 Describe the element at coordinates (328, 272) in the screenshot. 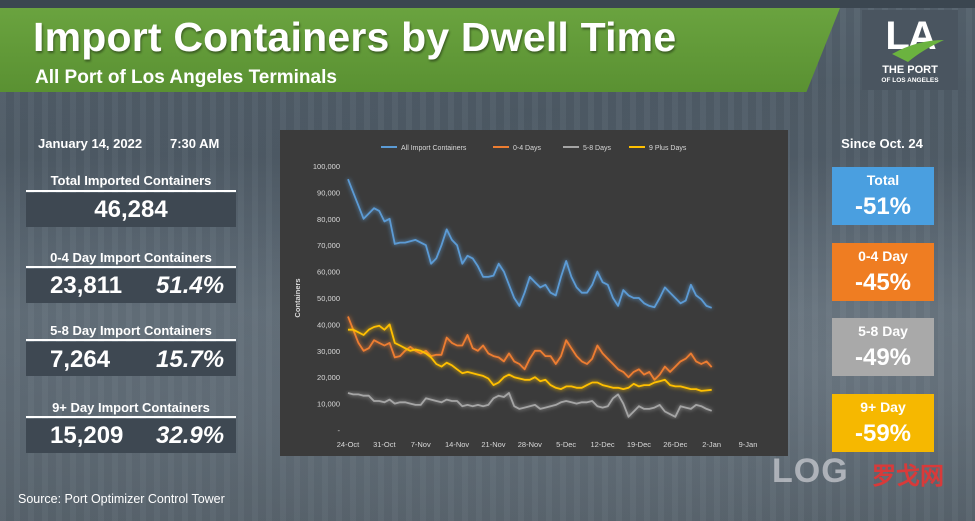

I see `y-tick-label: 60,000` at that location.